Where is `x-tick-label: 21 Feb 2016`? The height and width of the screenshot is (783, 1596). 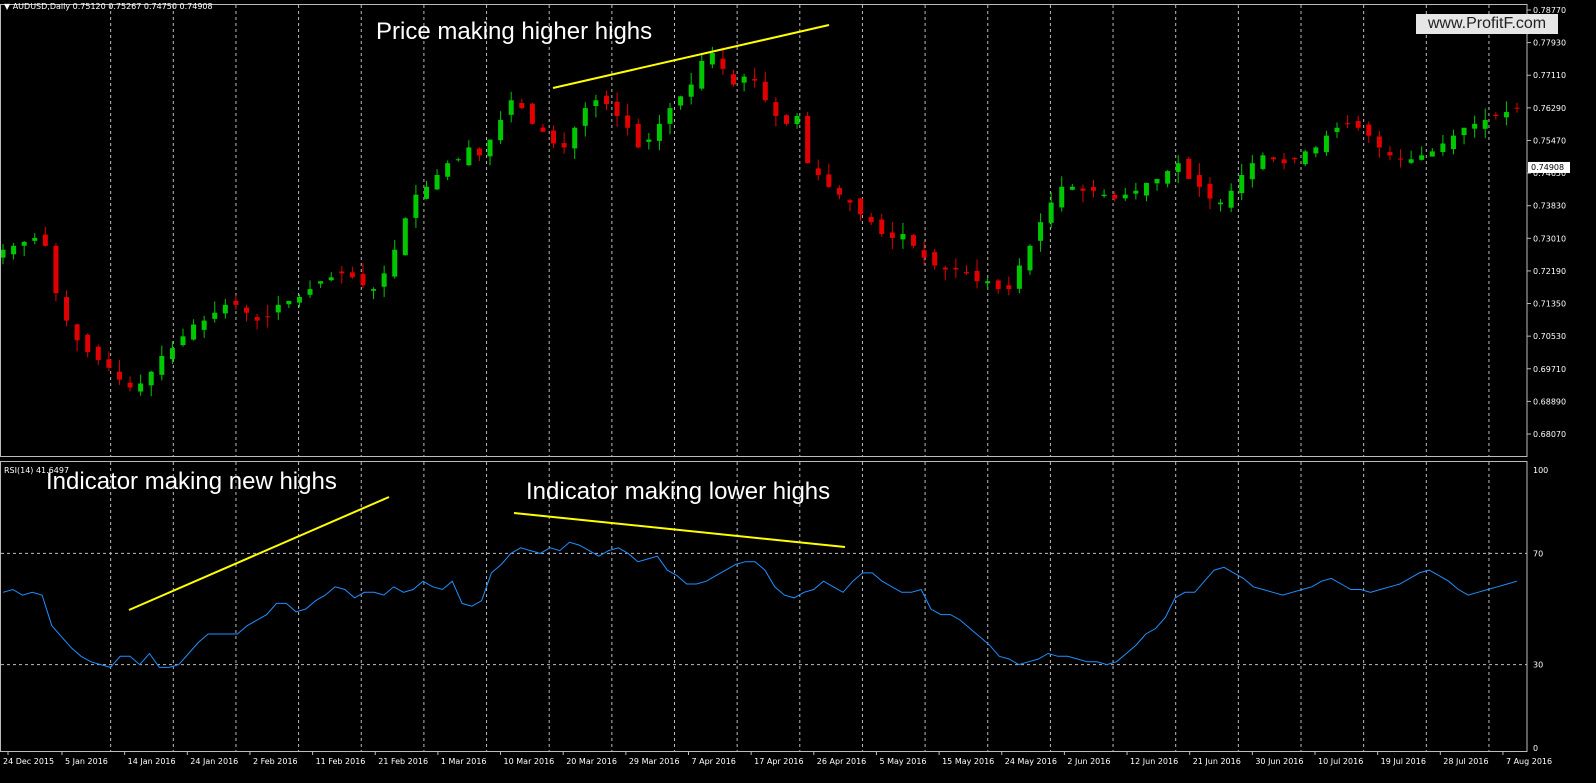
x-tick-label: 21 Feb 2016 is located at coordinates (403, 761).